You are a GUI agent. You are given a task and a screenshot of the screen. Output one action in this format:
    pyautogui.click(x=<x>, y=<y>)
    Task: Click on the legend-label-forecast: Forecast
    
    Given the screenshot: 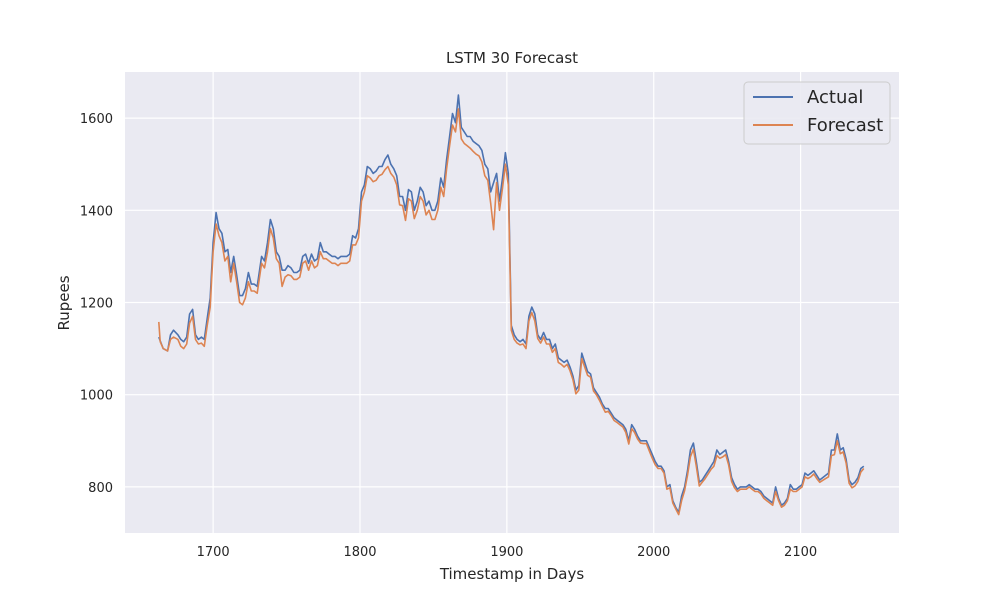 What is the action you would take?
    pyautogui.click(x=845, y=125)
    